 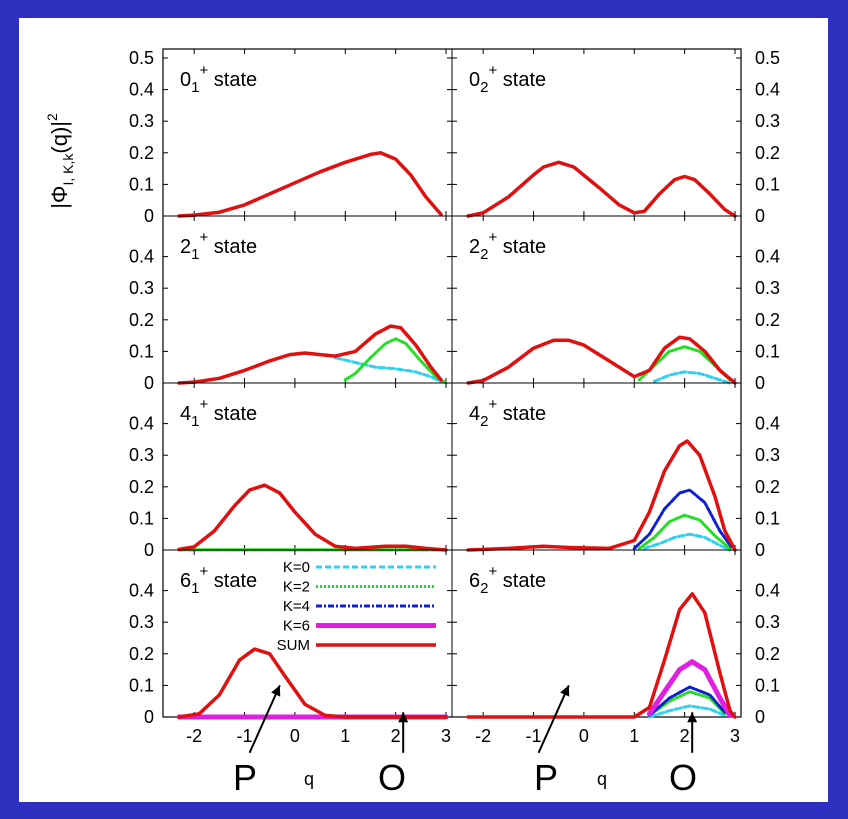 What do you see at coordinates (546, 777) in the screenshot?
I see `marker-label-p-right: P` at bounding box center [546, 777].